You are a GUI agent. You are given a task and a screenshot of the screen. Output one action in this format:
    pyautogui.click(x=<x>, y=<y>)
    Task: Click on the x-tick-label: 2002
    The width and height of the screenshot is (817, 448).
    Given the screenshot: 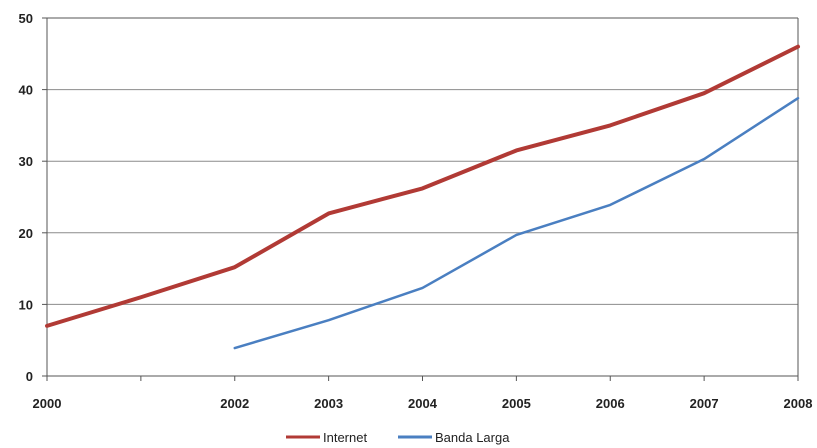 What is the action you would take?
    pyautogui.click(x=234, y=403)
    